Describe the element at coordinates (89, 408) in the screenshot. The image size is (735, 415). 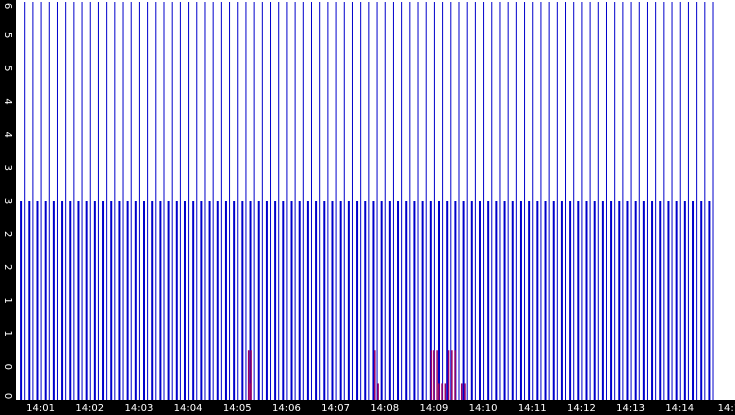
I see `x-tick-label: 14:02` at that location.